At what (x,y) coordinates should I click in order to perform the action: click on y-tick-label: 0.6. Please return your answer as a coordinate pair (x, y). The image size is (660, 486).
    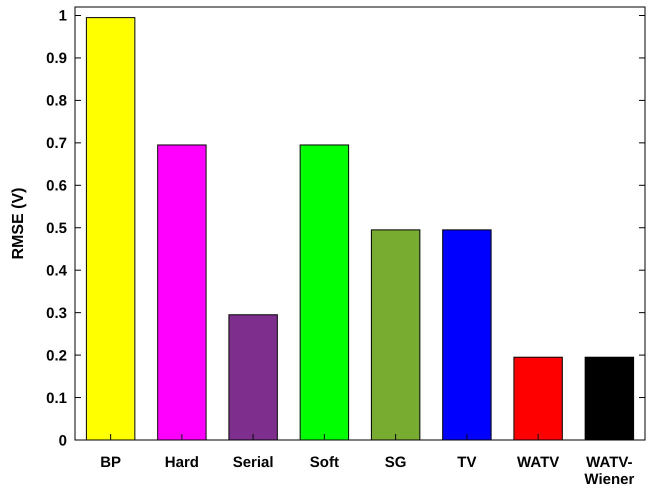
    Looking at the image, I should click on (56, 186).